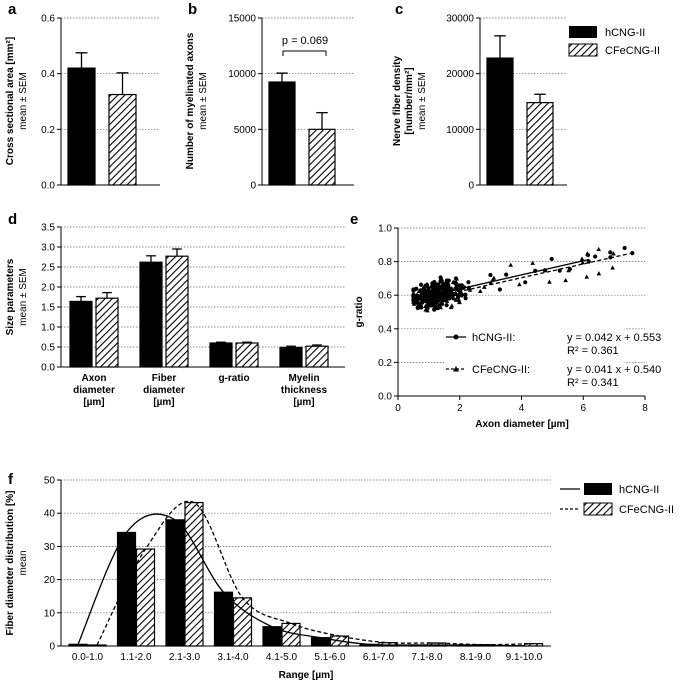 This screenshot has height=683, width=685. Describe the element at coordinates (593, 383) in the screenshot. I see `legend-fit-r2-2: R² = 0.341` at that location.